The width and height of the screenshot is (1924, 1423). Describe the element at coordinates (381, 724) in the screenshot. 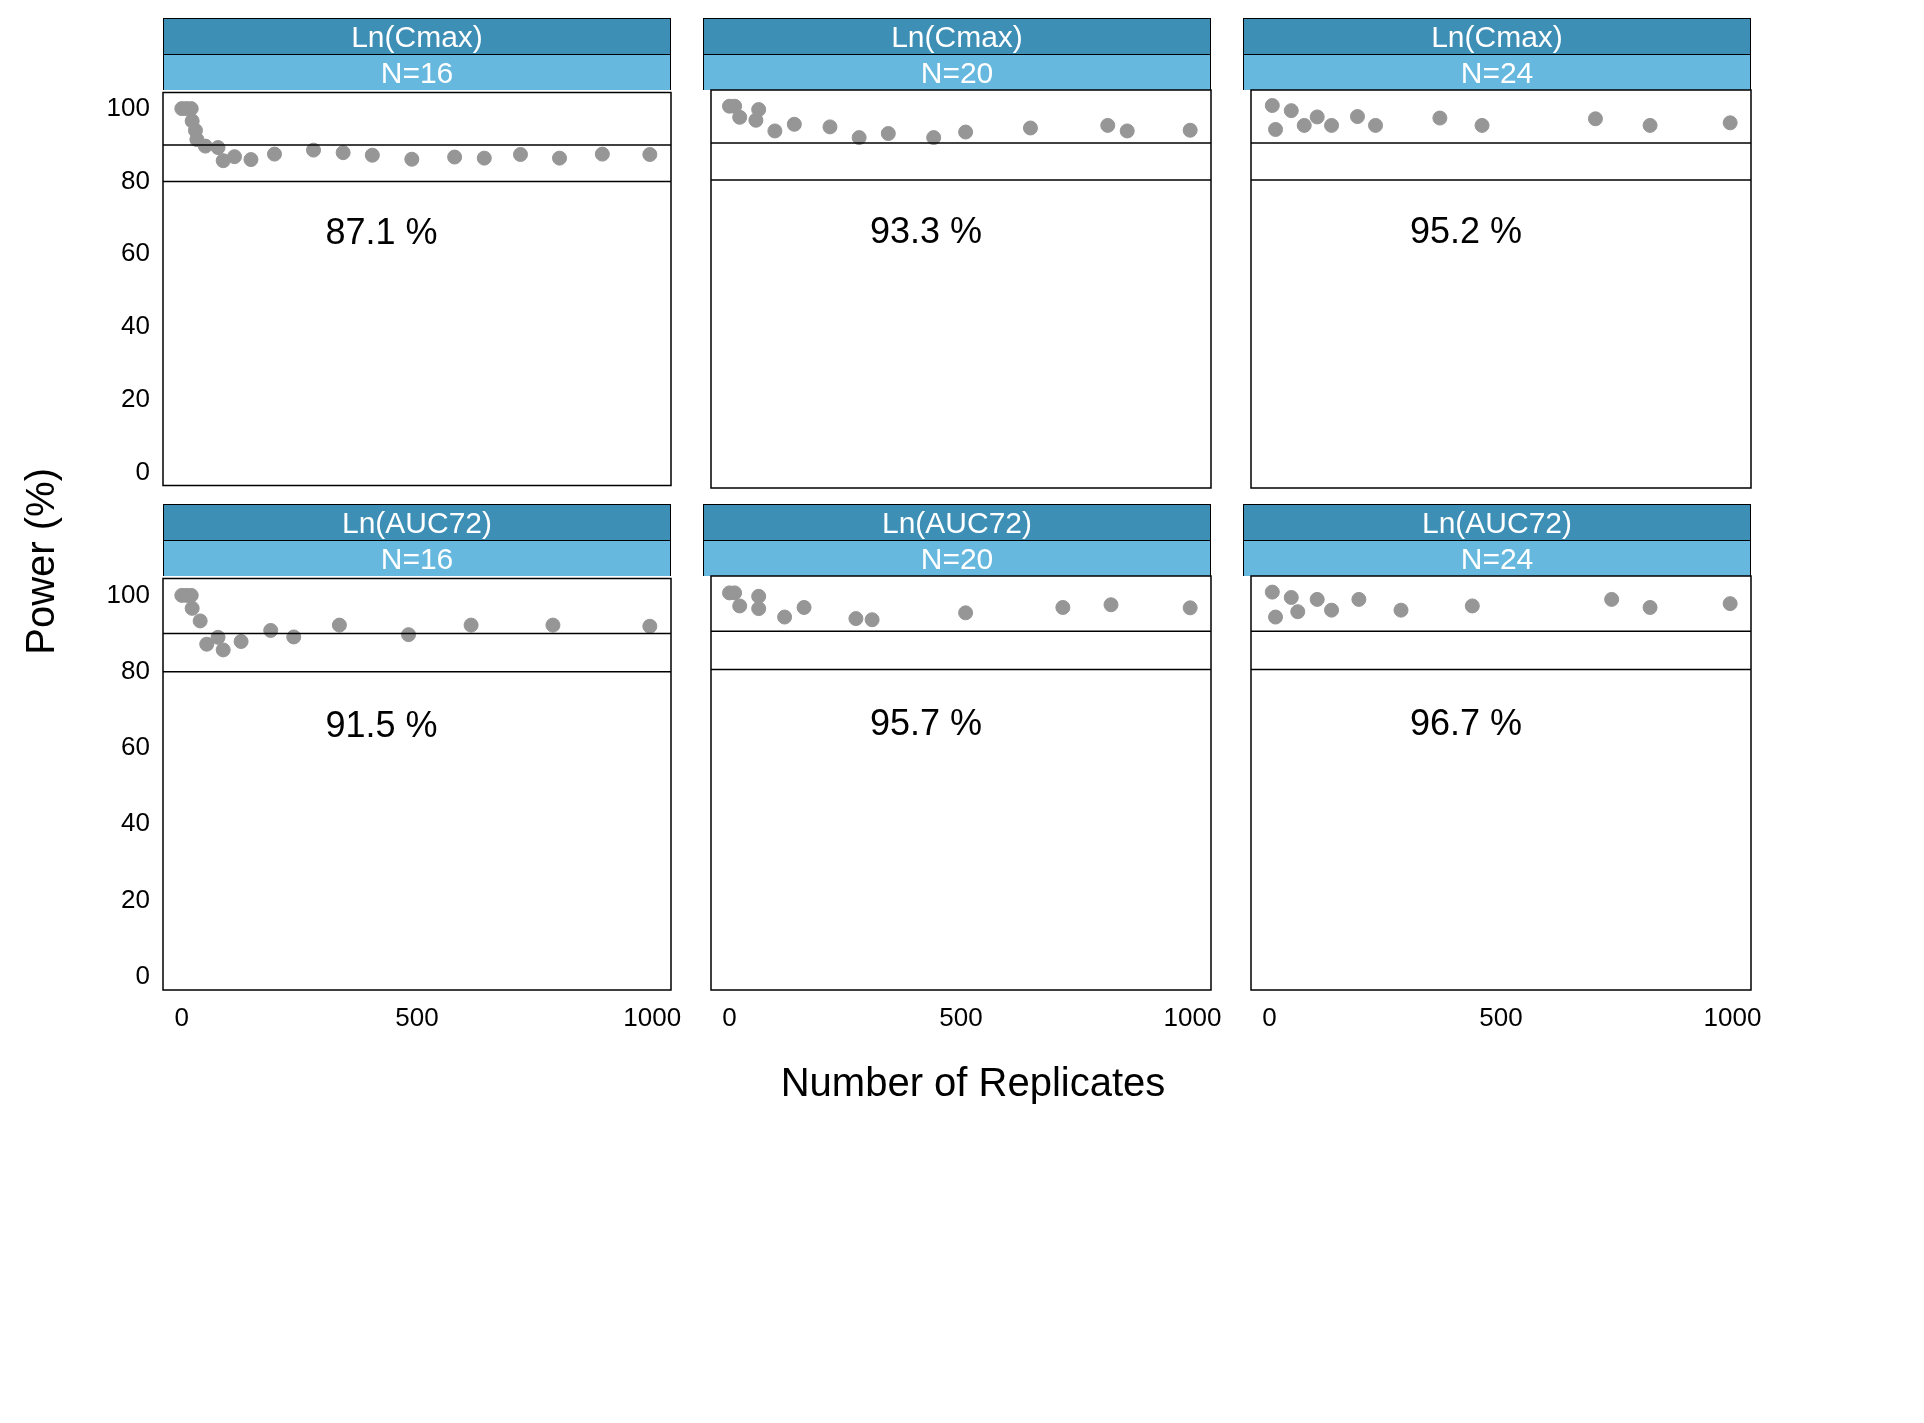

I see `annotation: 91.5 %` at that location.